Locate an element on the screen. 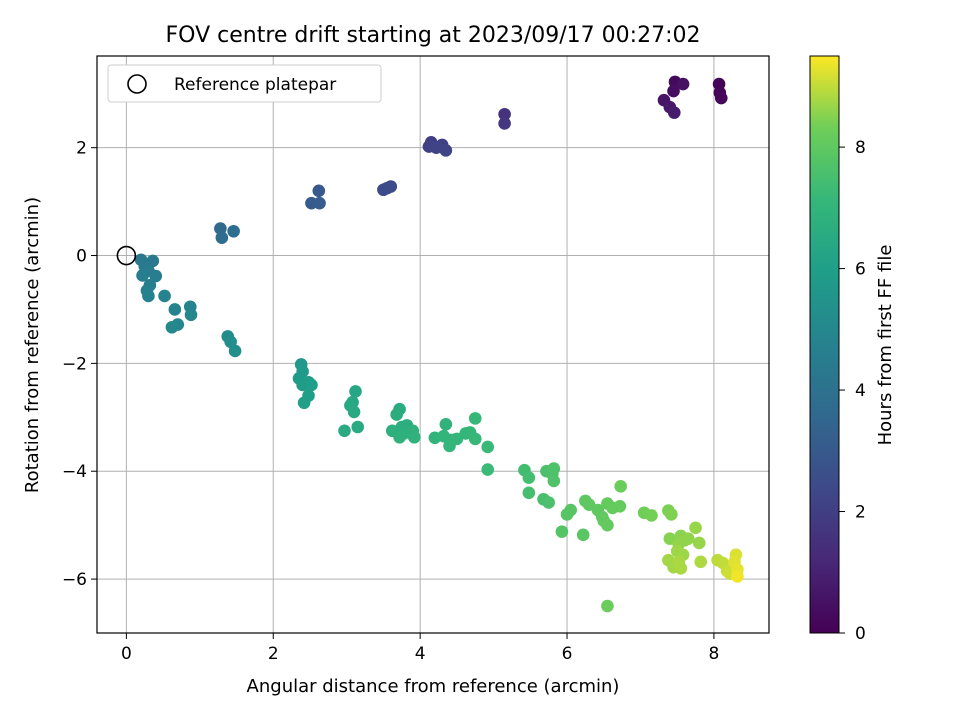  colorbar-tick-label: 4 is located at coordinates (860, 391).